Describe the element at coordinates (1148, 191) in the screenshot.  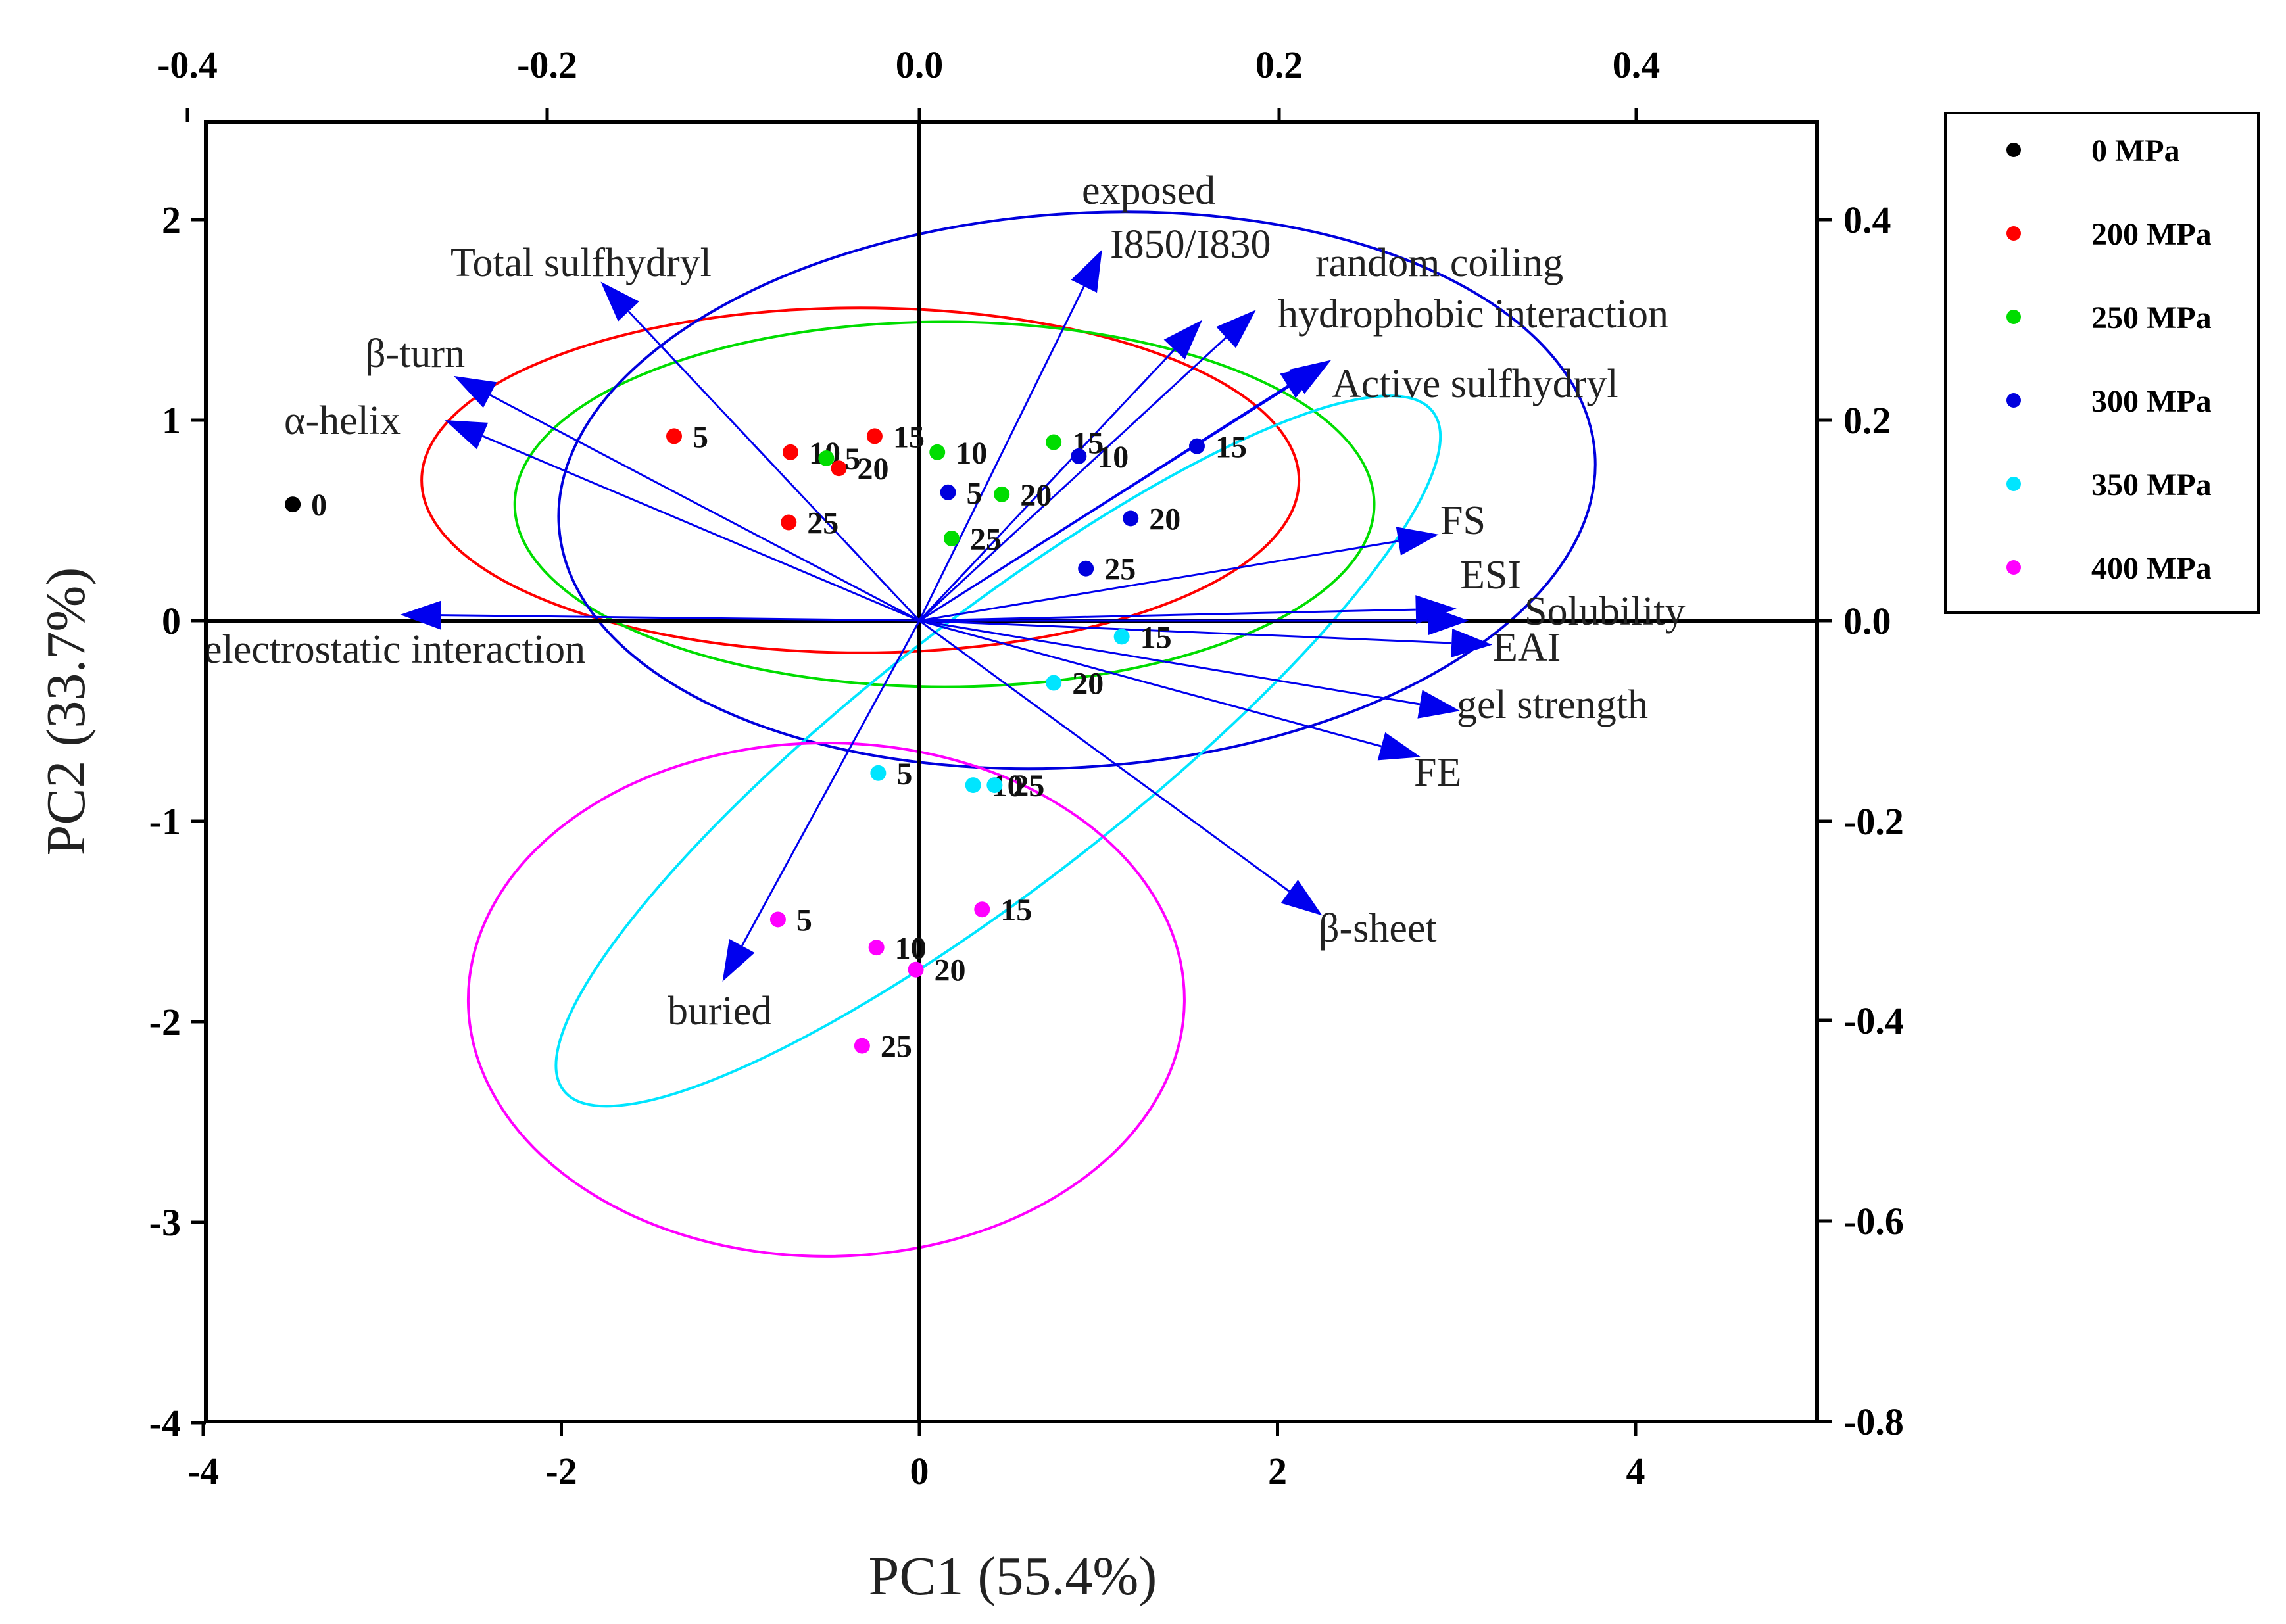
I see `loading-label: exposed` at that location.